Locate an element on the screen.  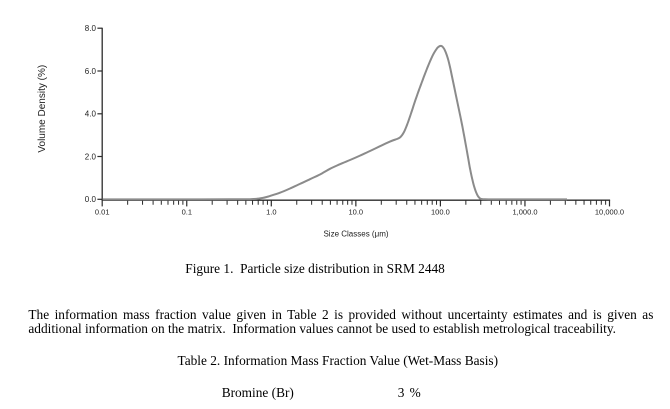
svg-text: 100.0 is located at coordinates (440, 212).